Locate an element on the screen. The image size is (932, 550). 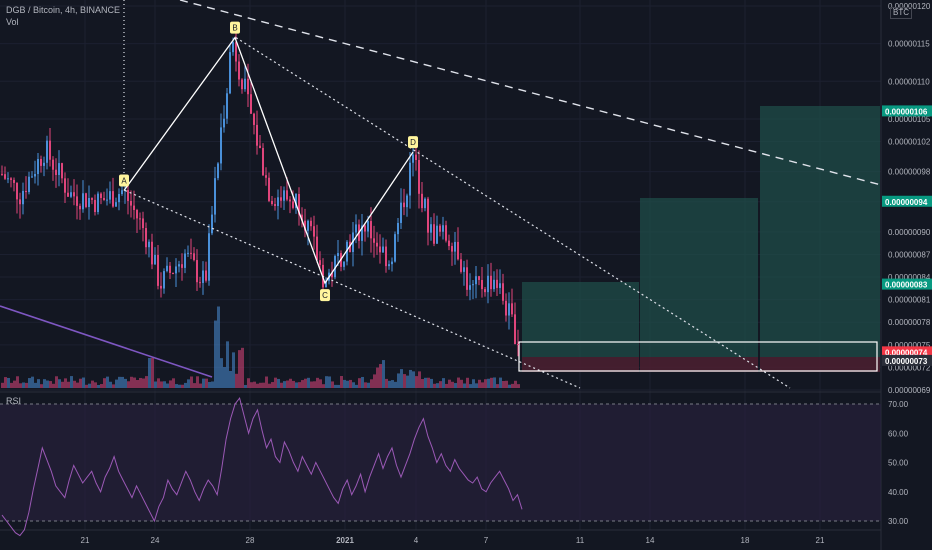
time-tick-label: 7 is located at coordinates (486, 540).